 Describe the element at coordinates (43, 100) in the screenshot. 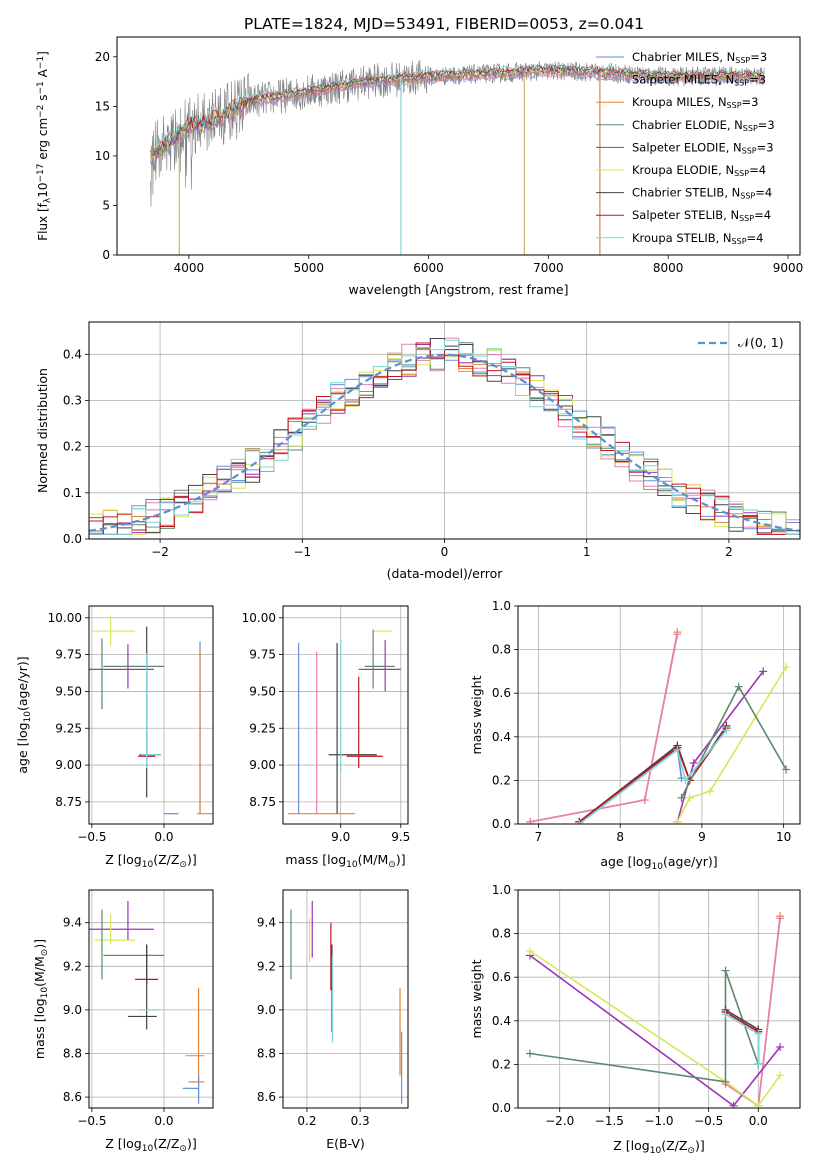

I see `label-part: s` at that location.